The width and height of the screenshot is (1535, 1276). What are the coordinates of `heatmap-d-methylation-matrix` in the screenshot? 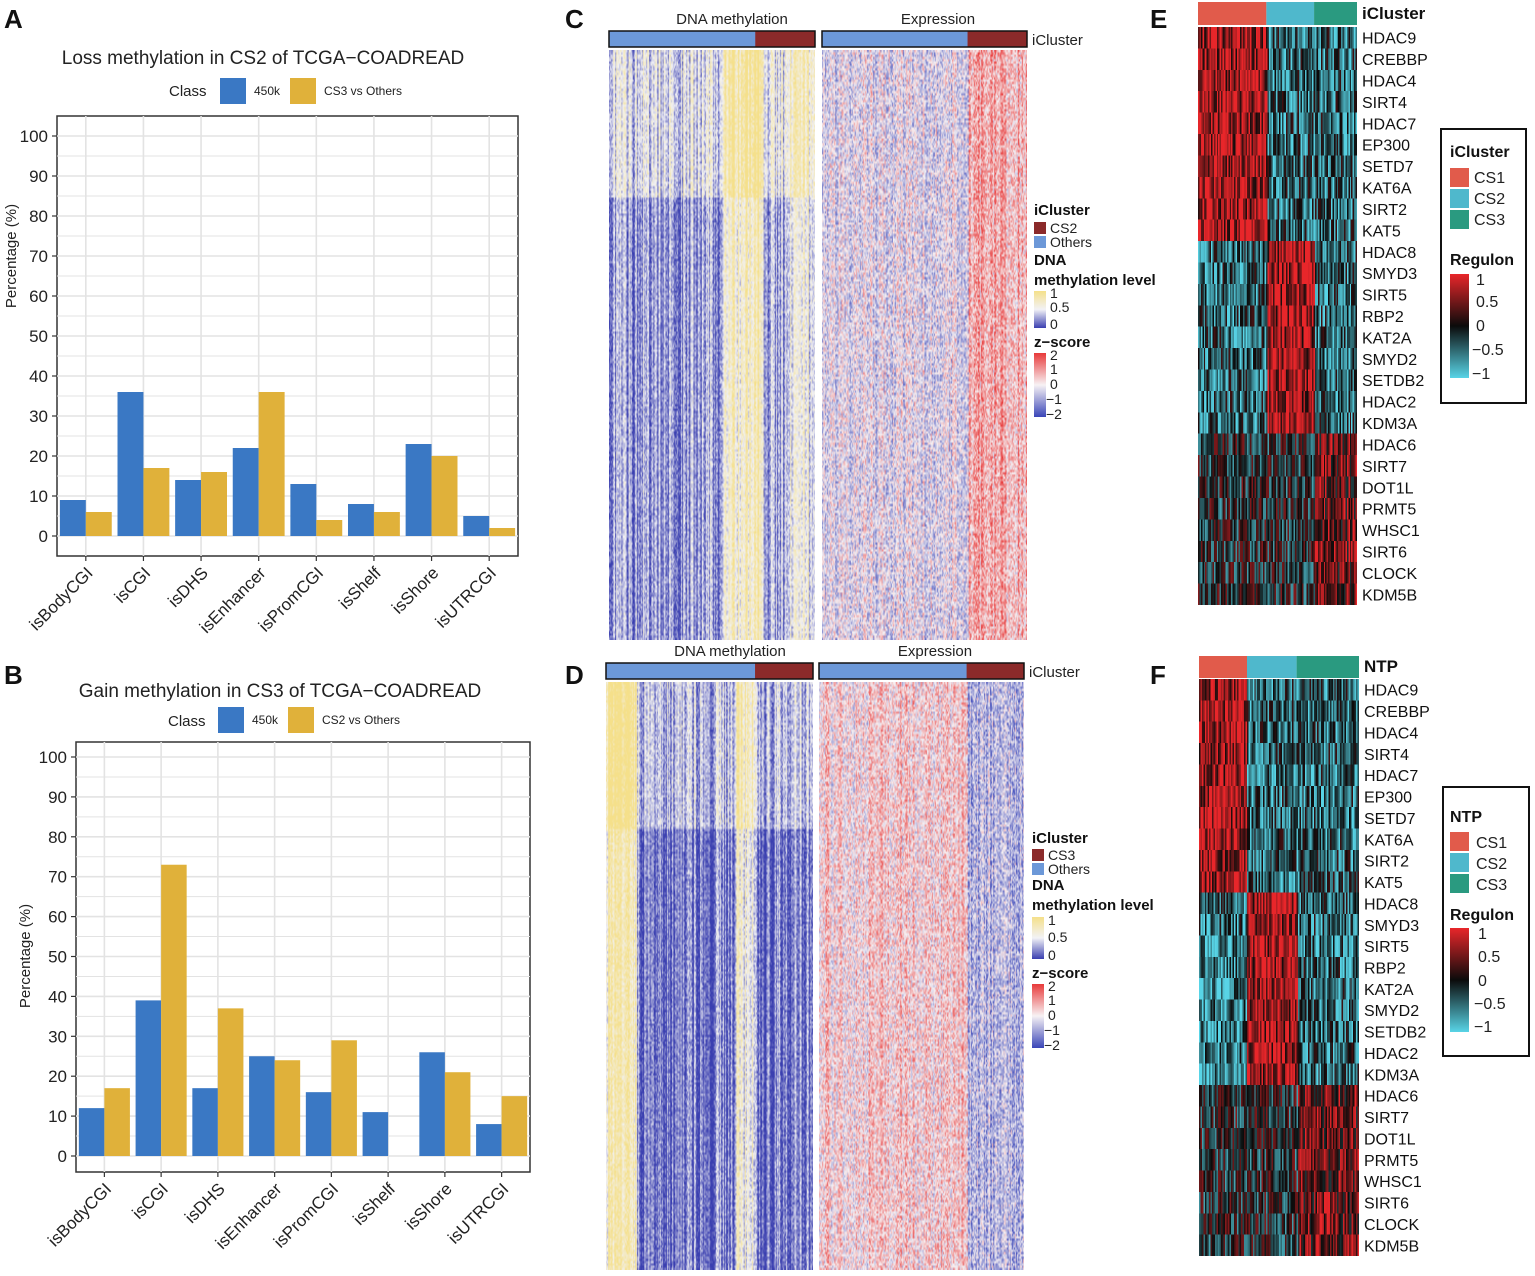 It's located at (709, 976).